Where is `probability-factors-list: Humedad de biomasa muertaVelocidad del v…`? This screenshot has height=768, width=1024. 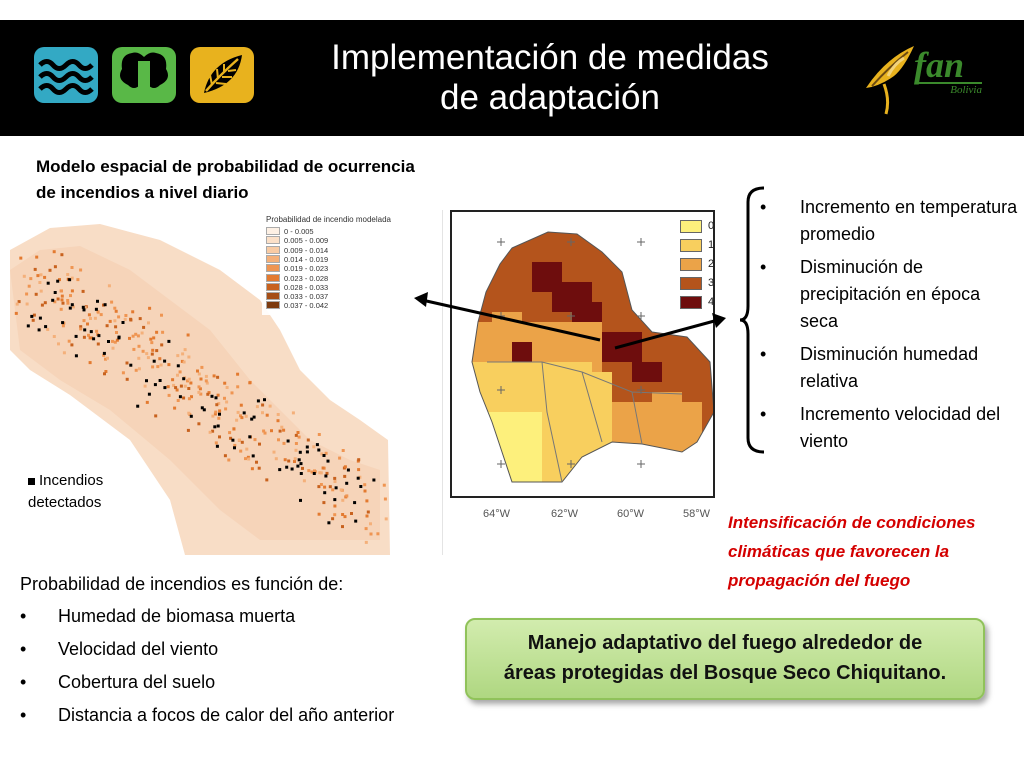 probability-factors-list: Humedad de biomasa muertaVelocidad del v… is located at coordinates (207, 666).